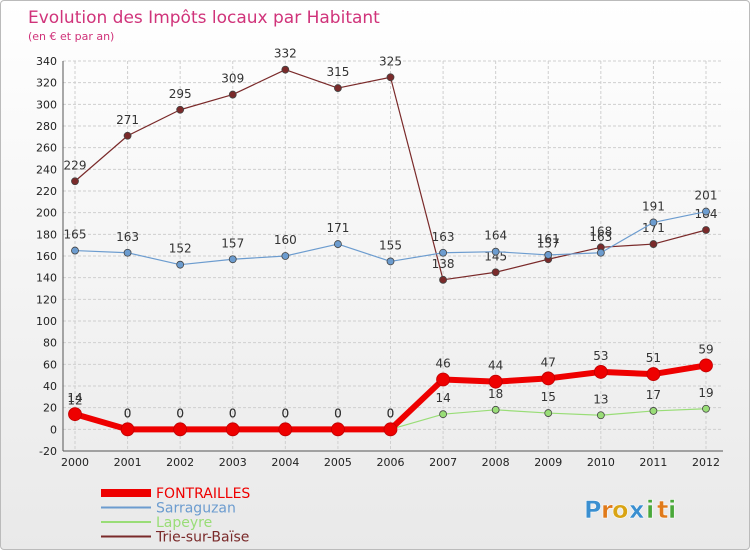 This screenshot has width=750, height=550. I want to click on y-tick-label: 320, so click(46, 83).